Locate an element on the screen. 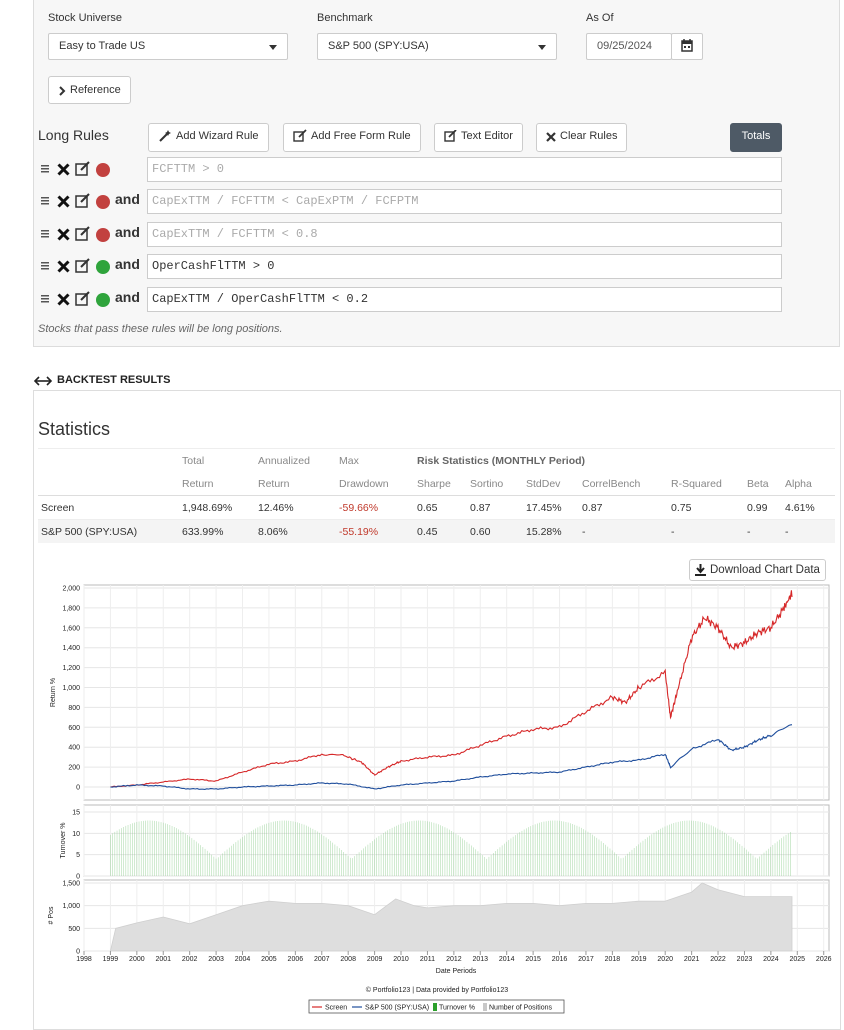 The image size is (844, 1030). x-tick-label: 2006 is located at coordinates (296, 959).